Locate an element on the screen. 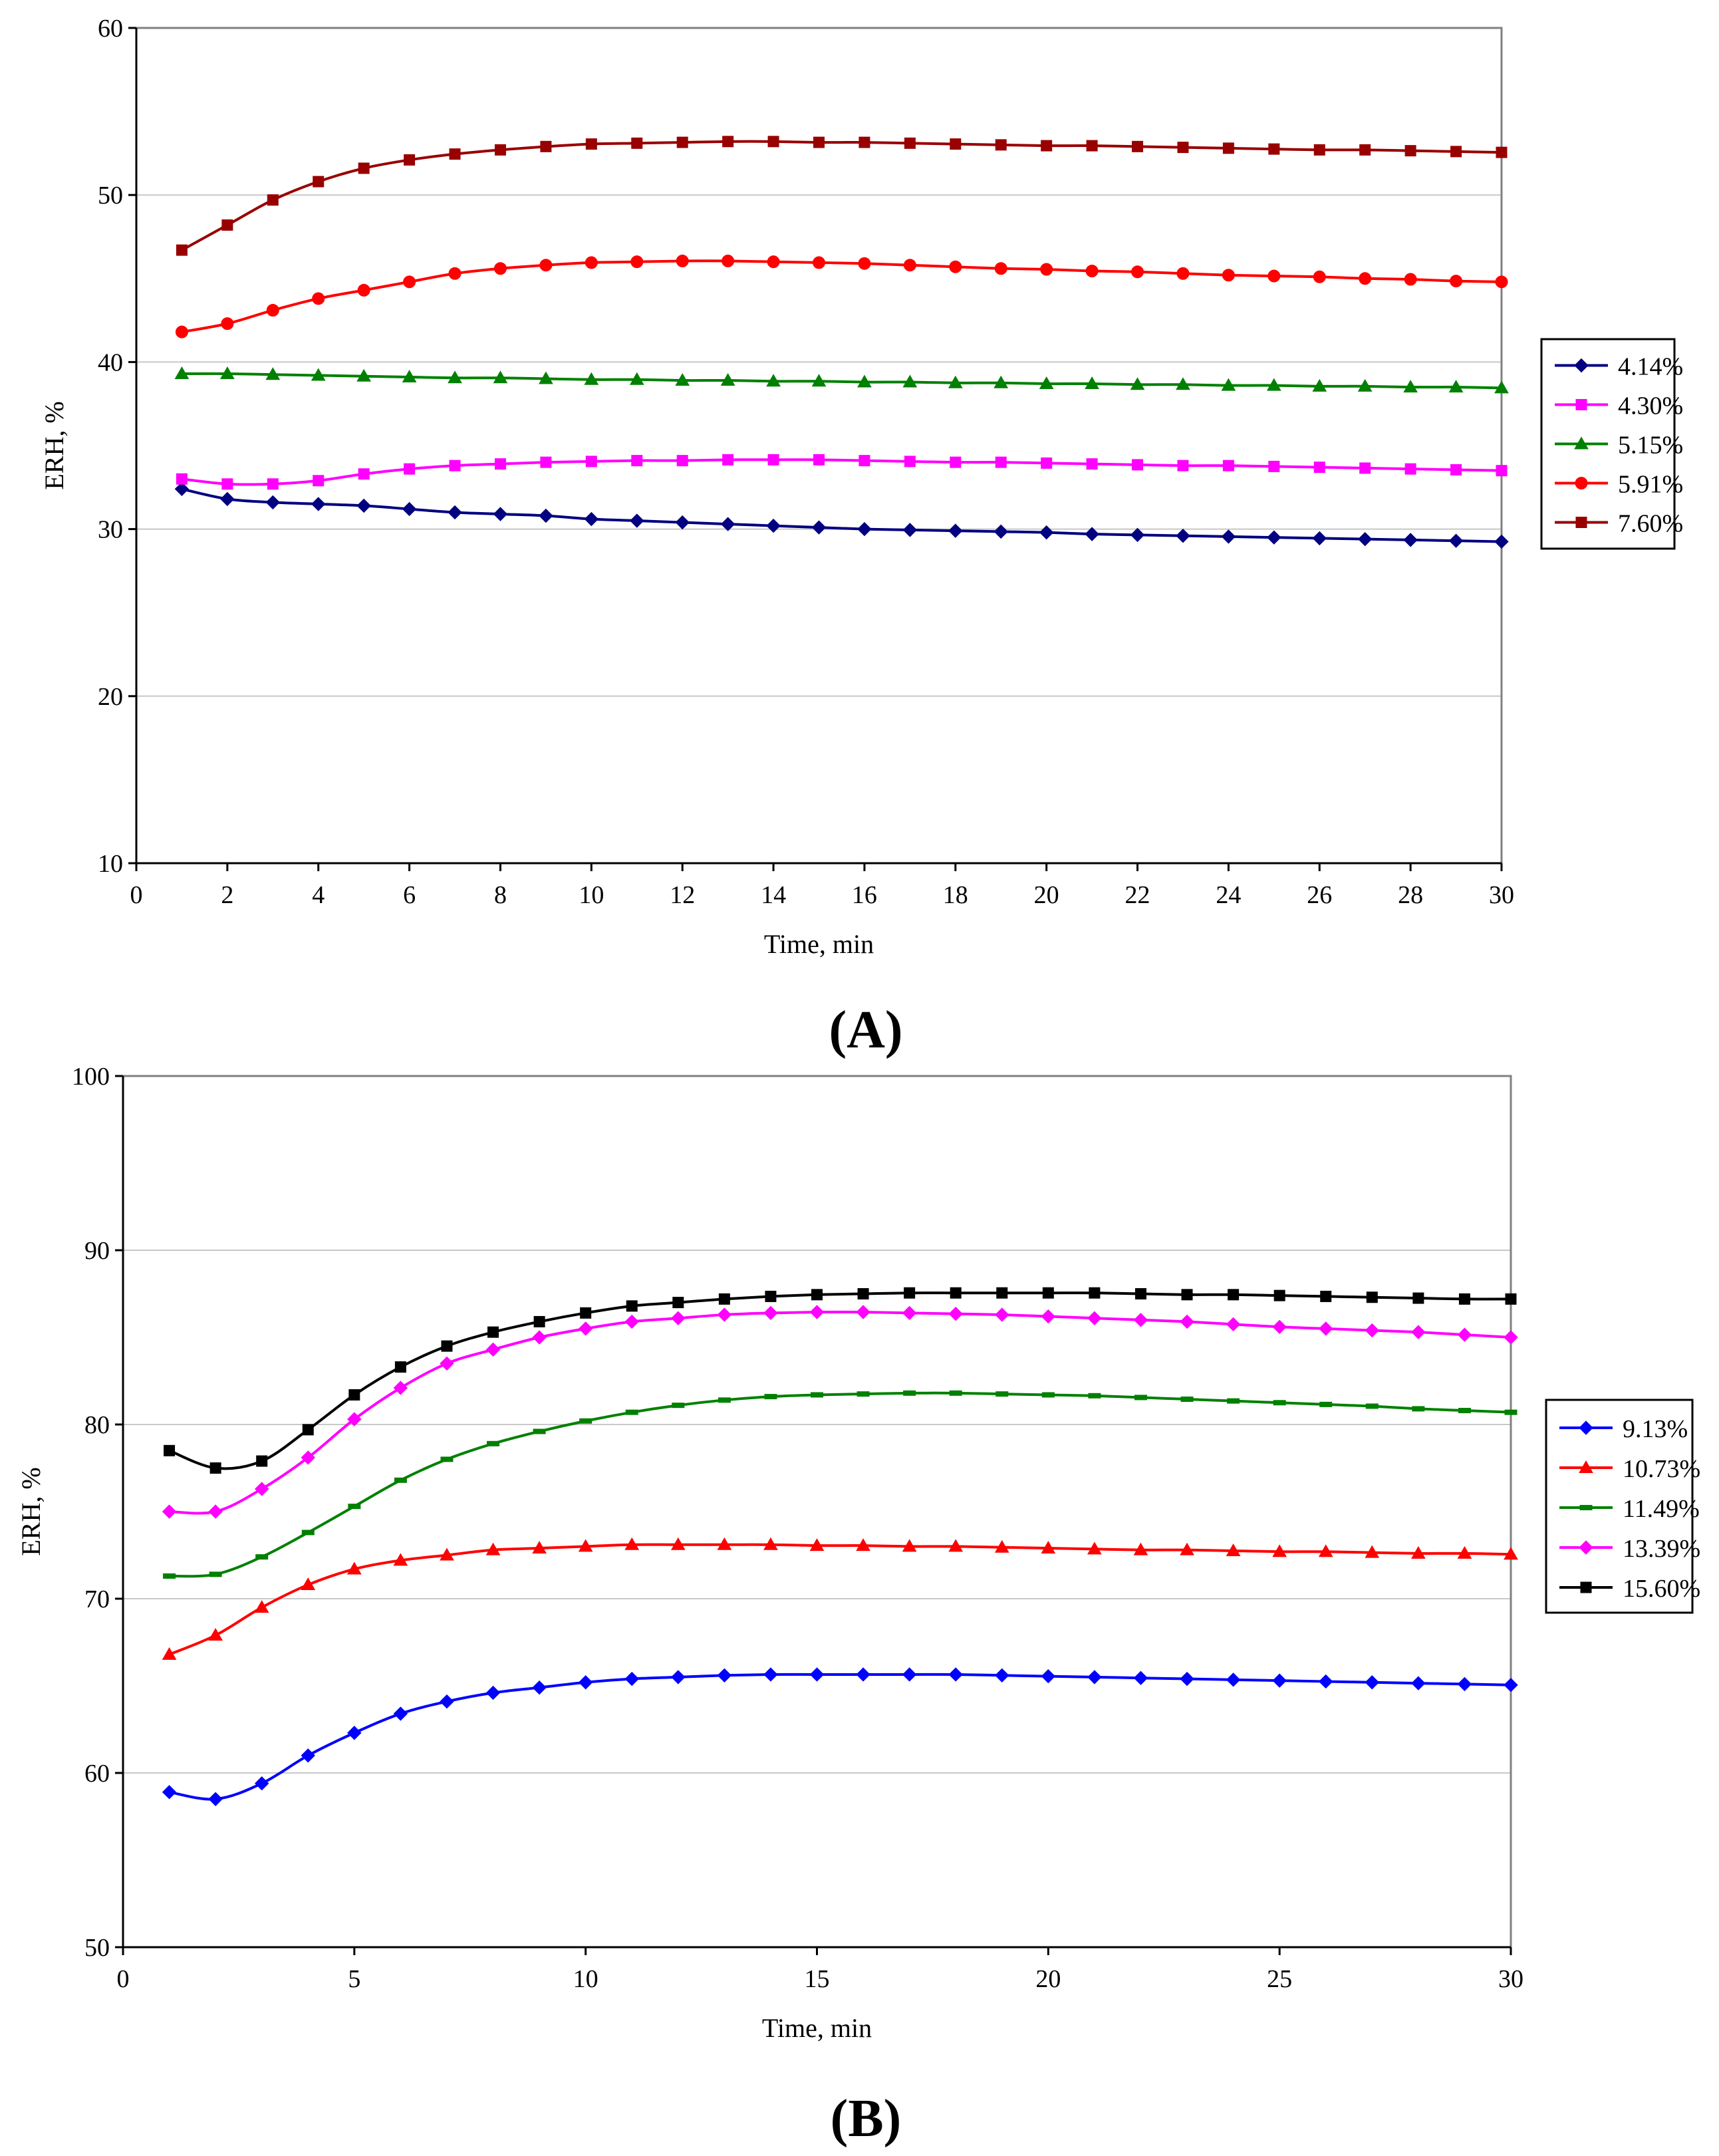 The width and height of the screenshot is (1719, 2156). y-tick-label: 30 is located at coordinates (111, 530).